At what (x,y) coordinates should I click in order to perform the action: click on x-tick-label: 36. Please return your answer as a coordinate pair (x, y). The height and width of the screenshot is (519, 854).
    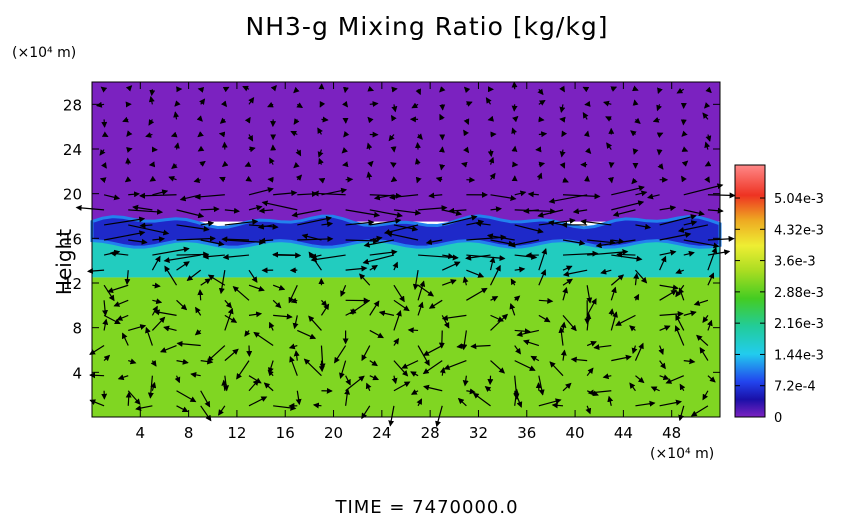
    Looking at the image, I should click on (526, 433).